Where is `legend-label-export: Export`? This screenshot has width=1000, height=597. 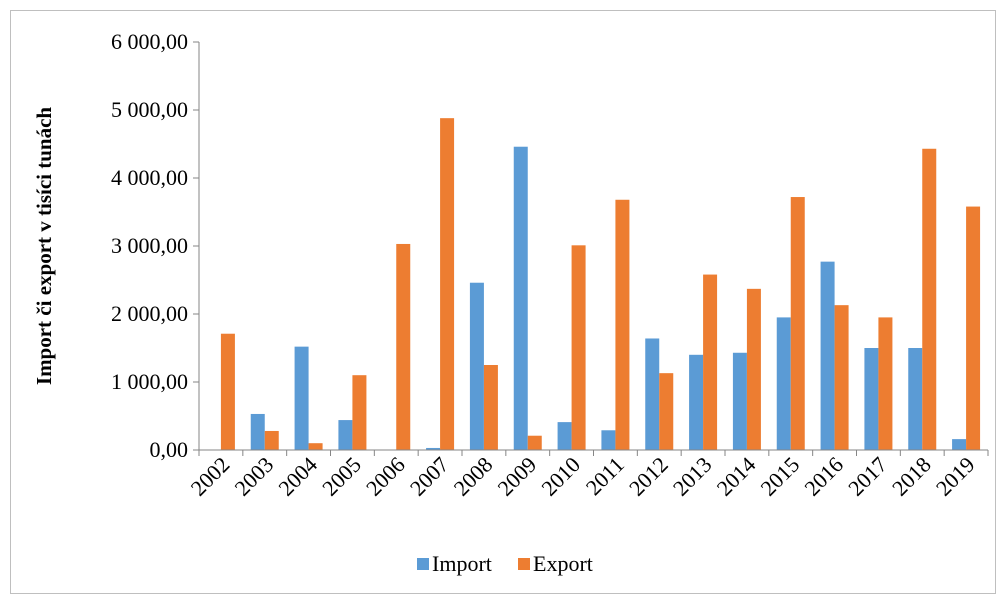
legend-label-export: Export is located at coordinates (563, 563).